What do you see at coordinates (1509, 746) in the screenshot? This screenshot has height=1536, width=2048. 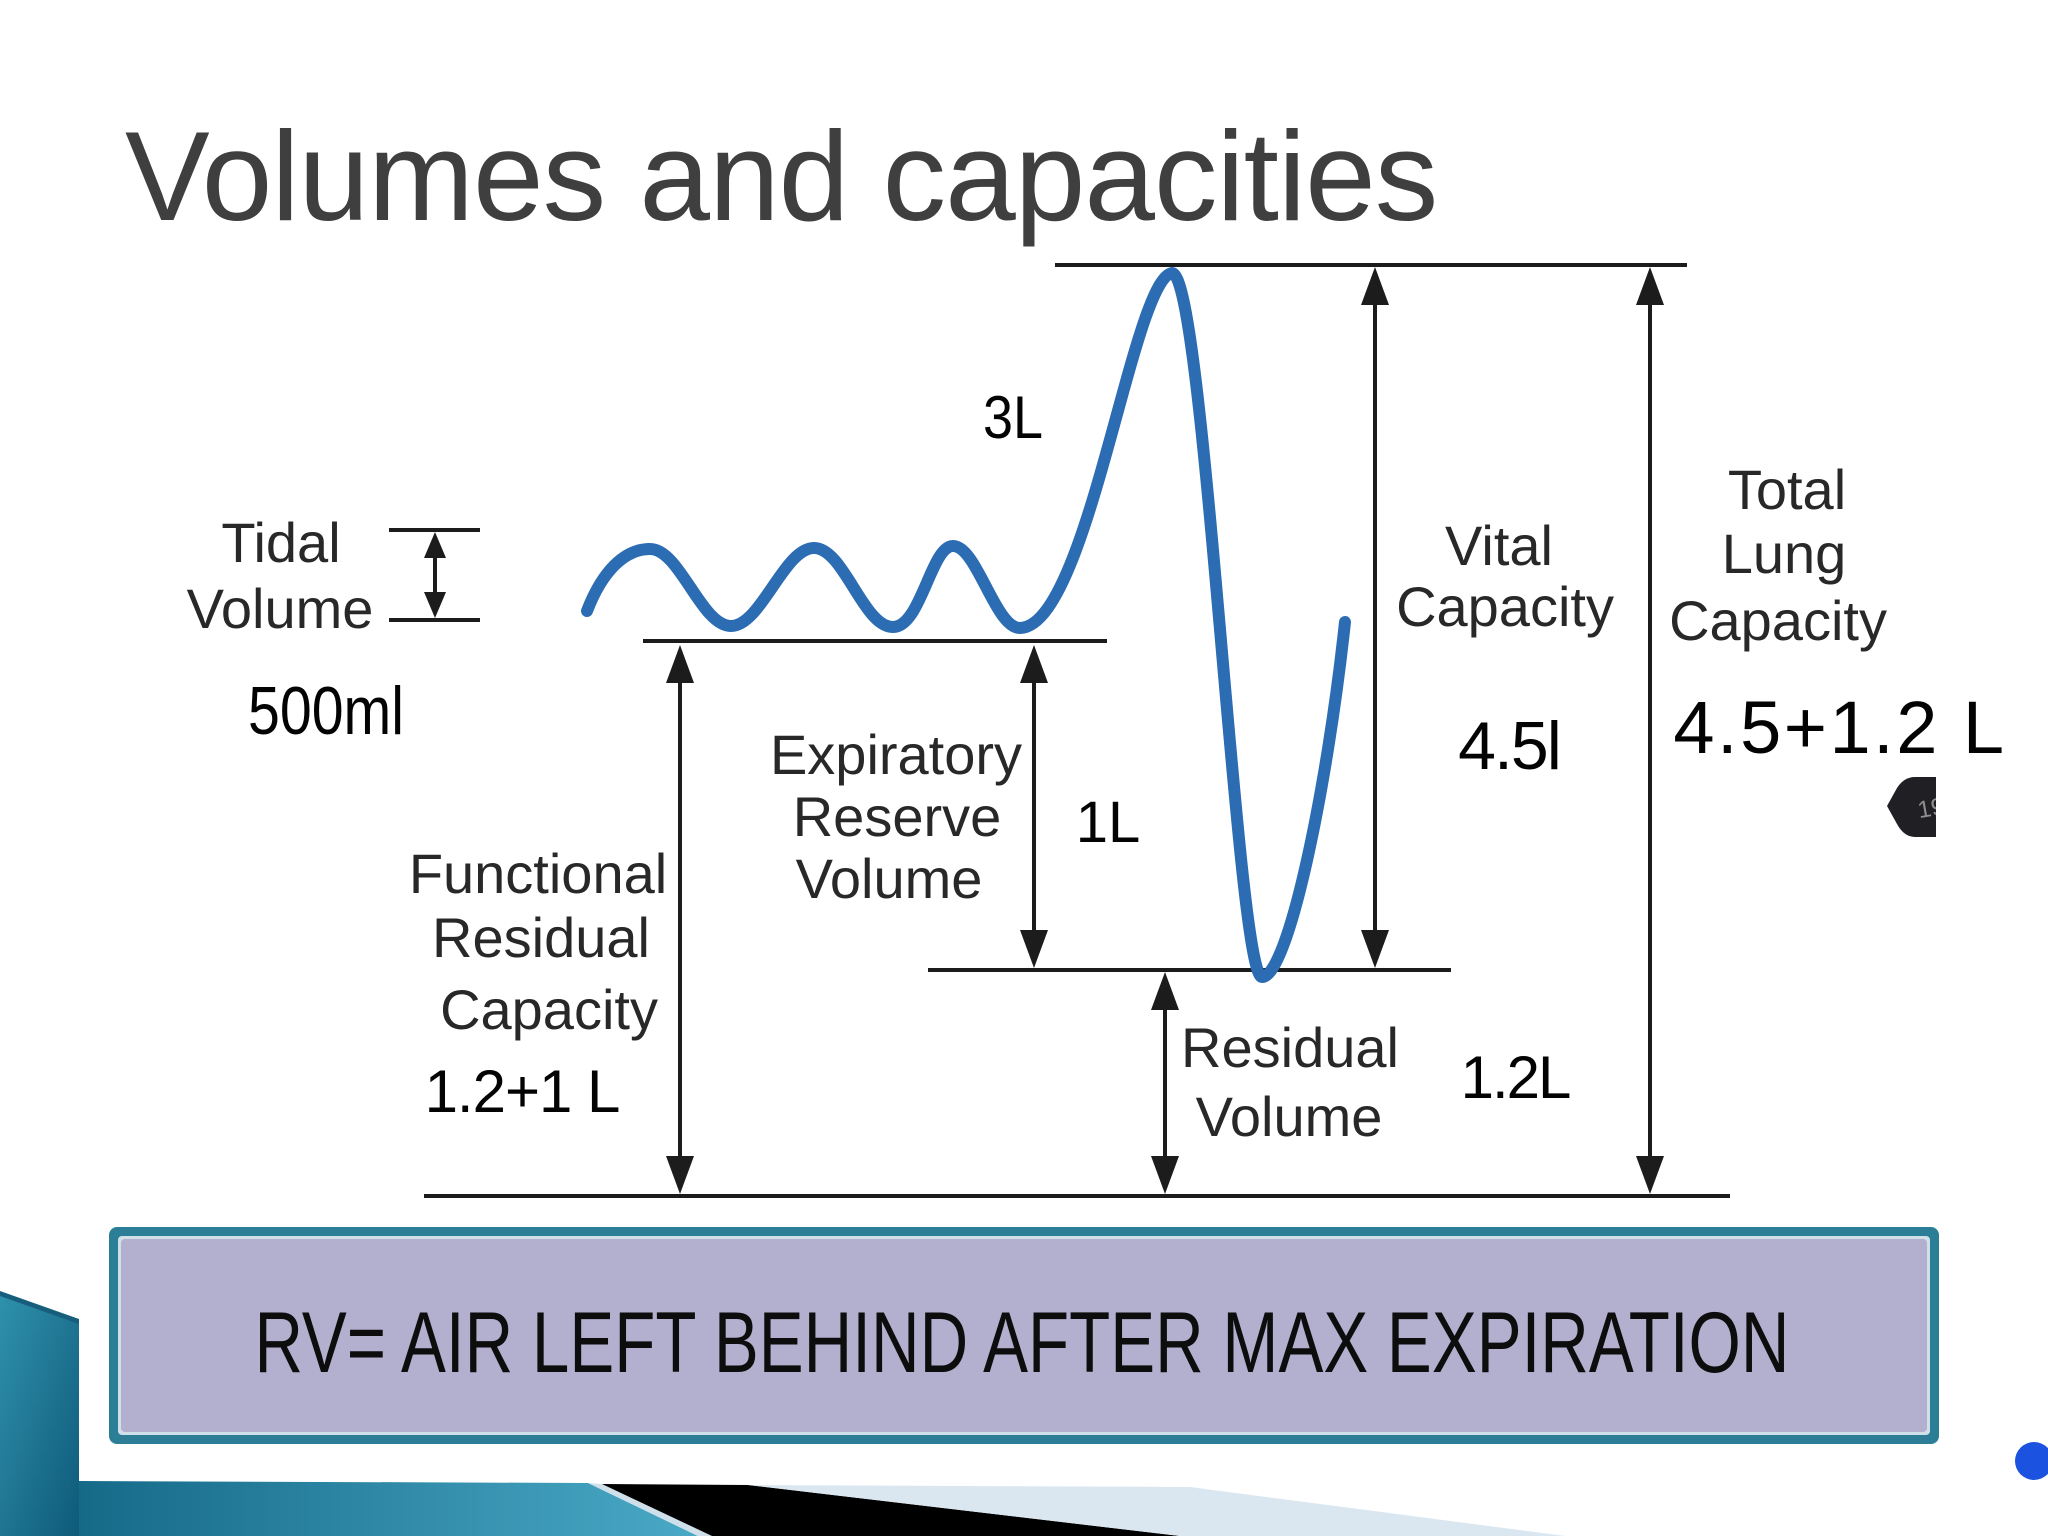 I see `svg-text: 4.5l` at bounding box center [1509, 746].